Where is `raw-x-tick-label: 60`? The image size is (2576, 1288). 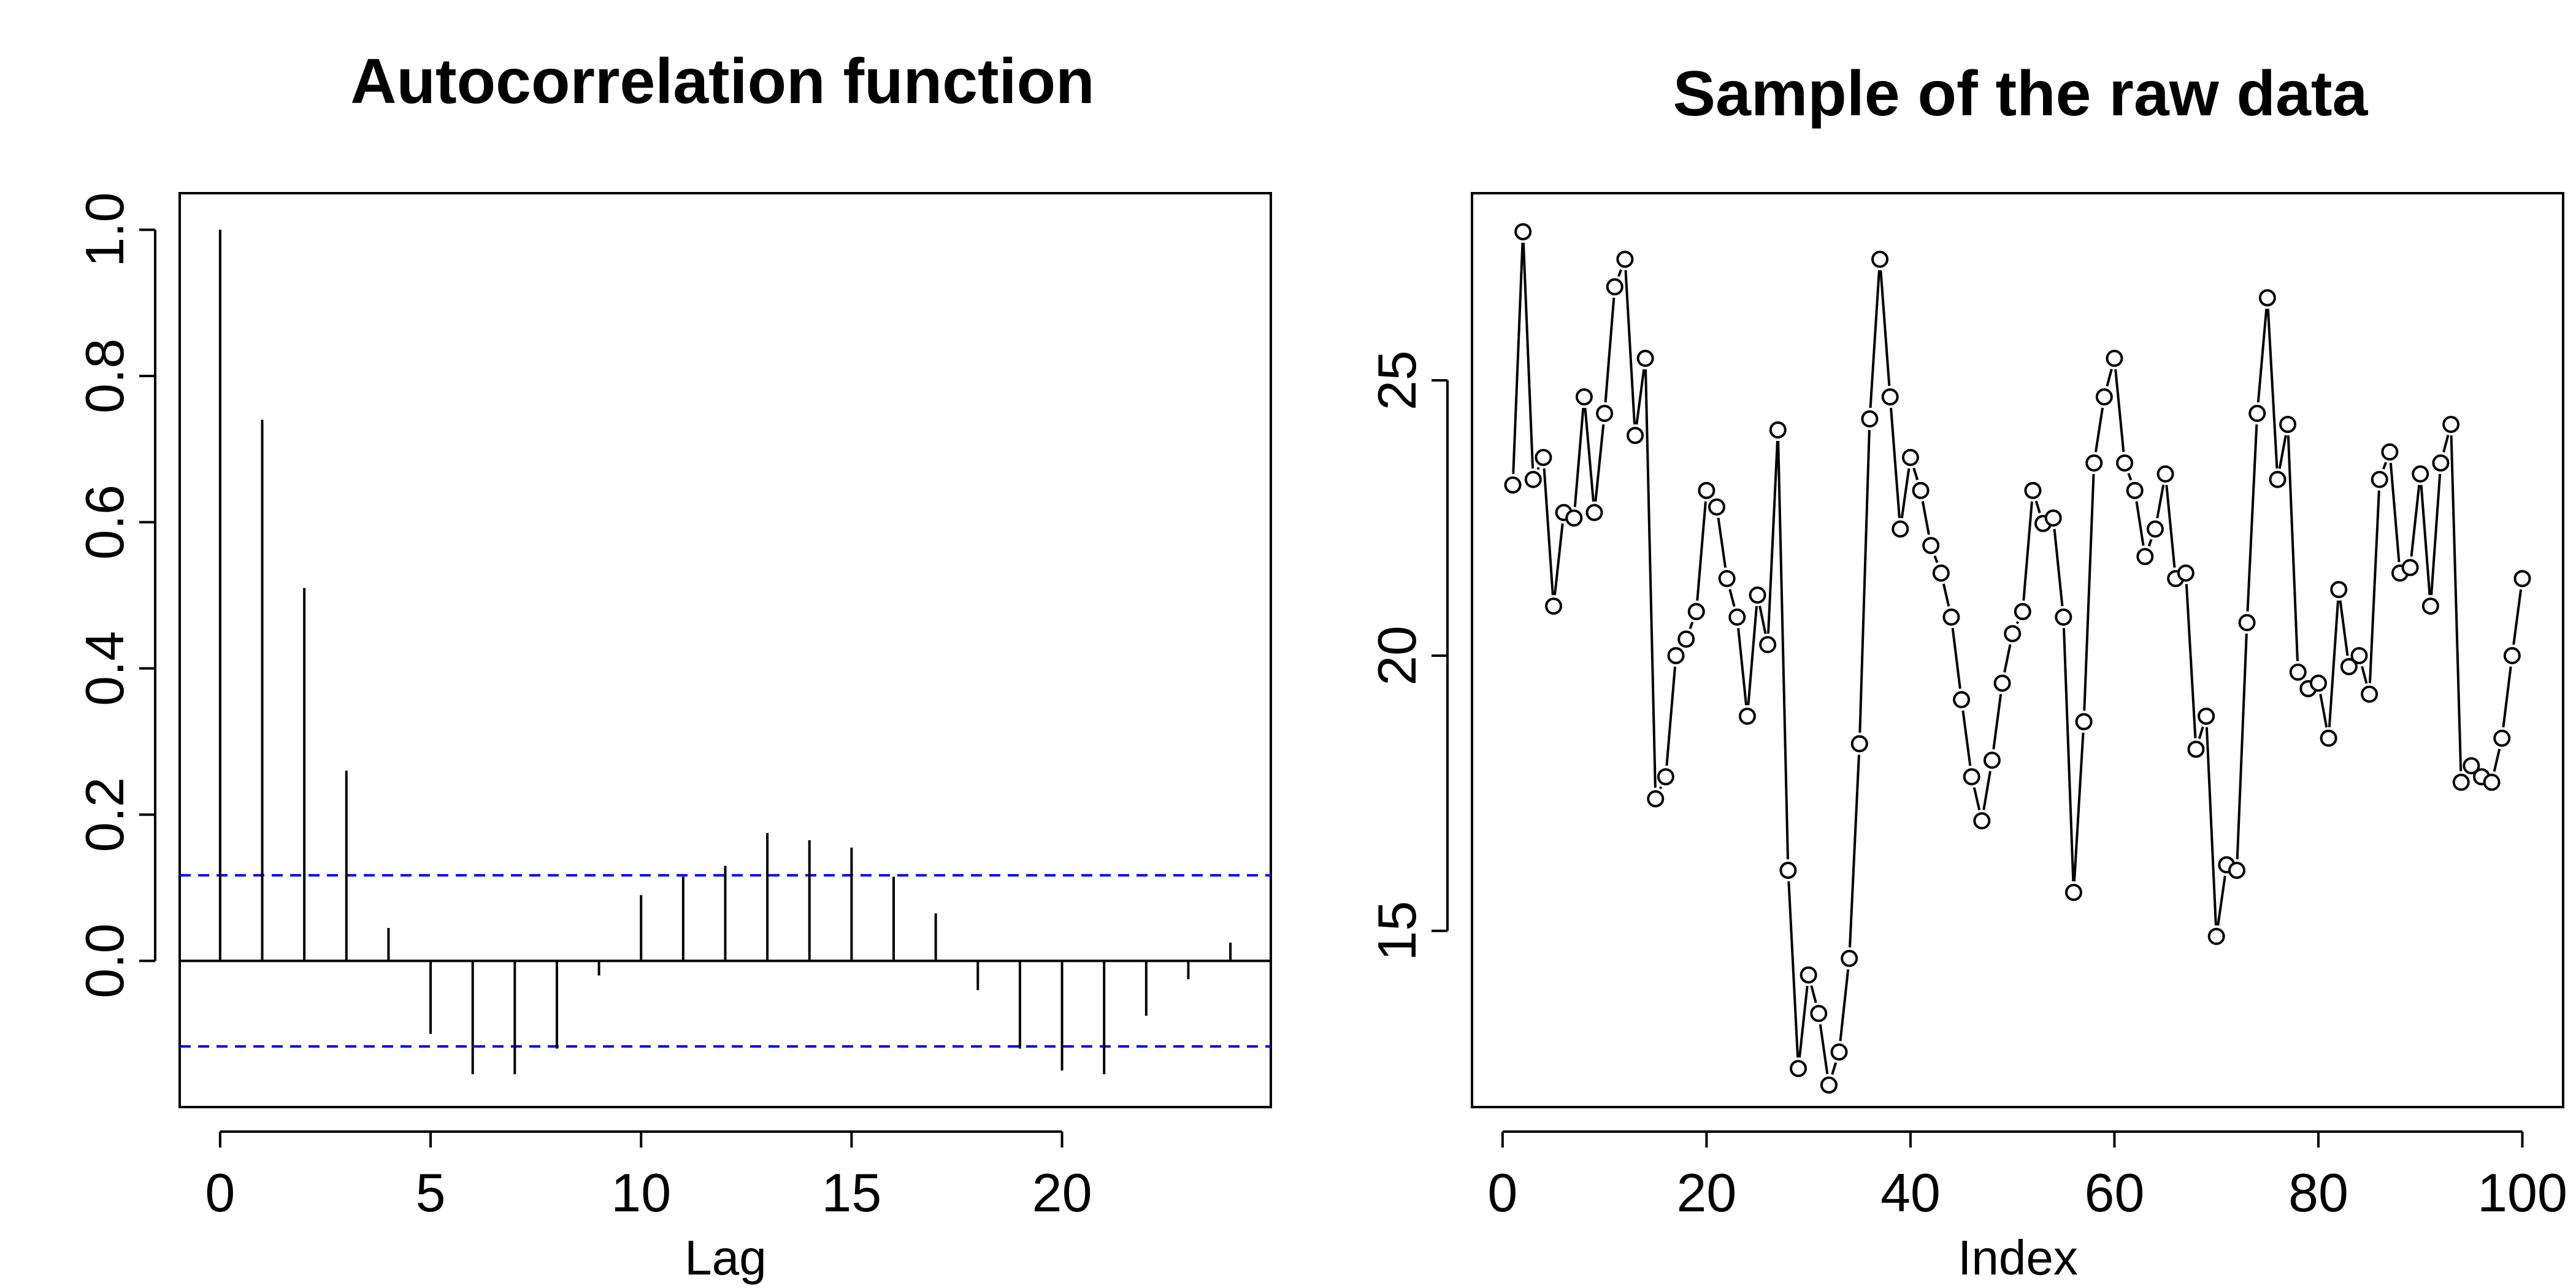
raw-x-tick-label: 60 is located at coordinates (2115, 1192).